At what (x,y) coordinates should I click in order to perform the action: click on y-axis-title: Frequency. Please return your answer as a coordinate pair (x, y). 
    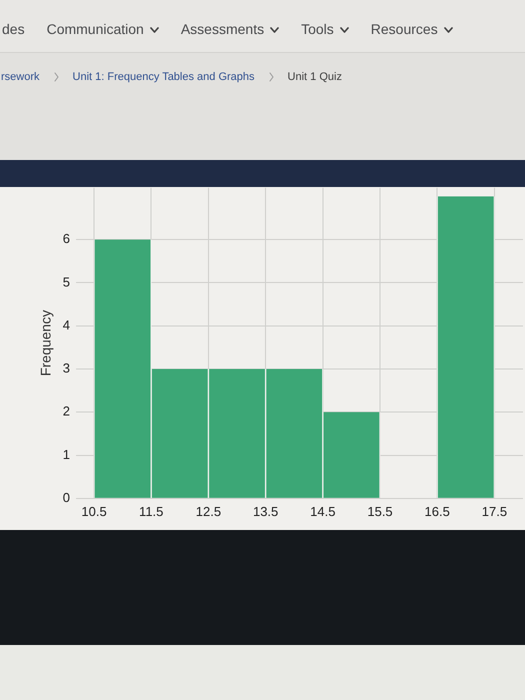
    Looking at the image, I should click on (45, 343).